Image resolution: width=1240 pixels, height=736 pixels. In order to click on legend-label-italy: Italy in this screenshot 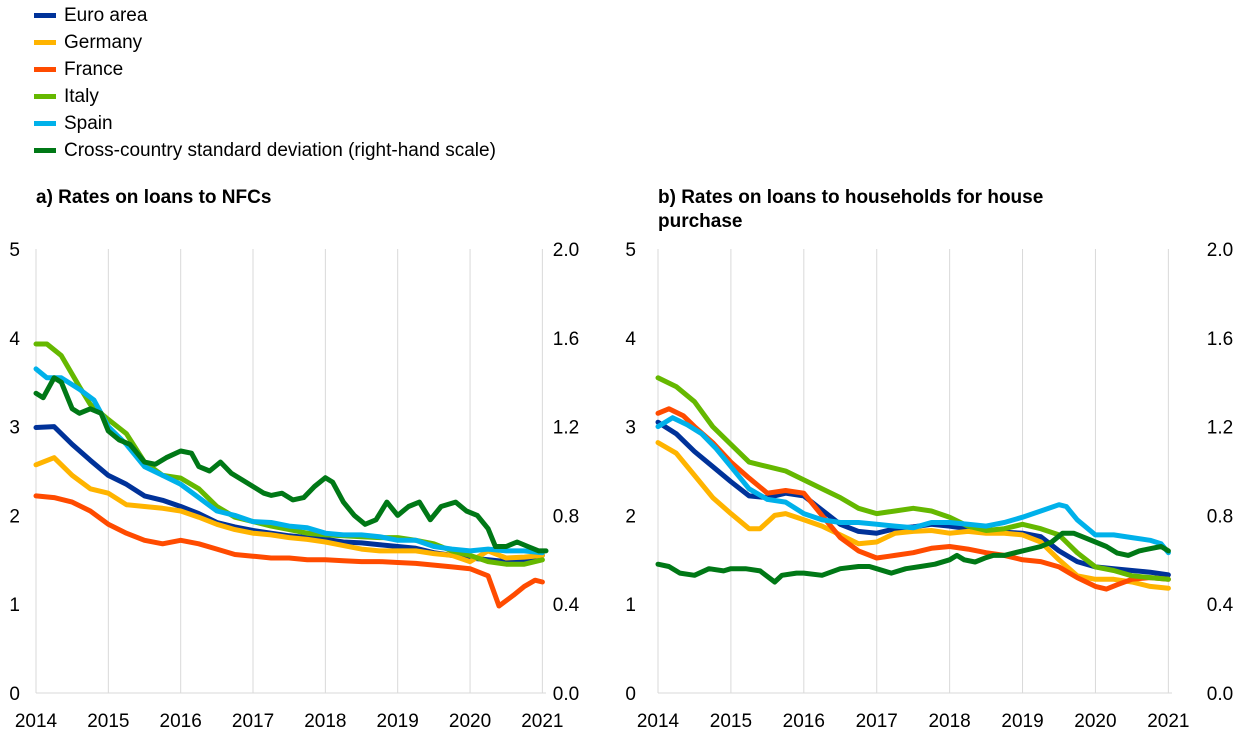, I will do `click(81, 96)`.